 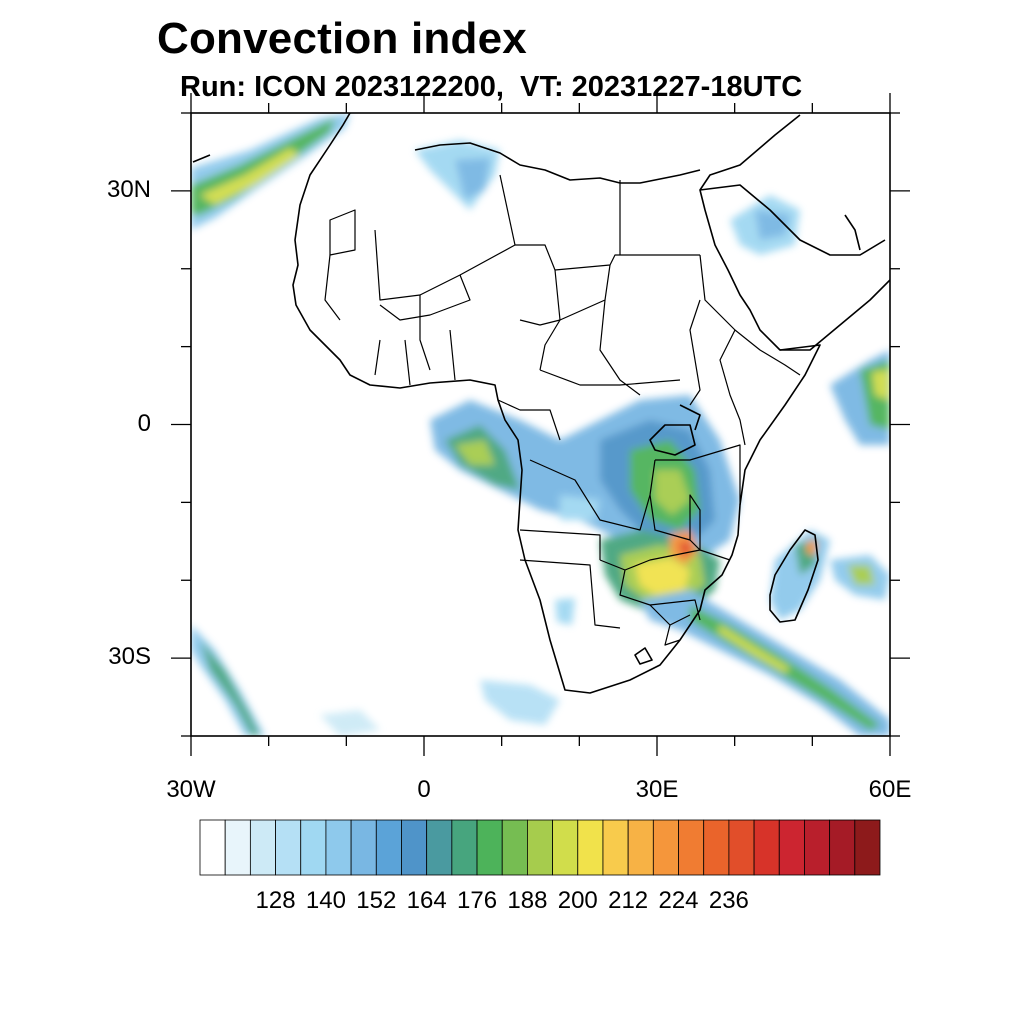 What do you see at coordinates (577, 900) in the screenshot?
I see `colorbar-label: 200` at bounding box center [577, 900].